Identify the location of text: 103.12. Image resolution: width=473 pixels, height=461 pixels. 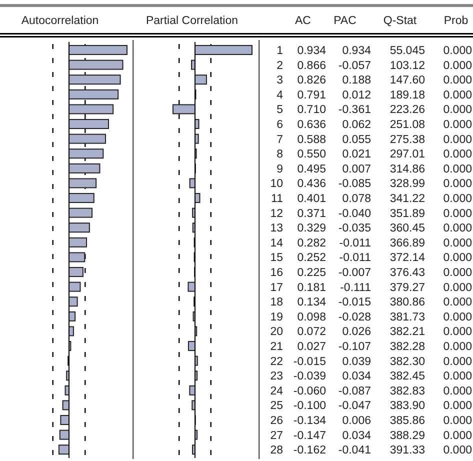
(407, 66).